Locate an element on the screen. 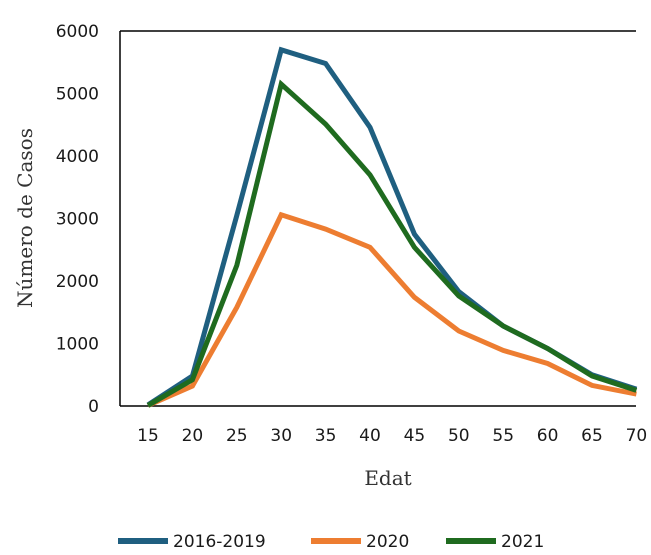 Image resolution: width=651 pixels, height=555 pixels. legend-label: 2020 is located at coordinates (387, 542).